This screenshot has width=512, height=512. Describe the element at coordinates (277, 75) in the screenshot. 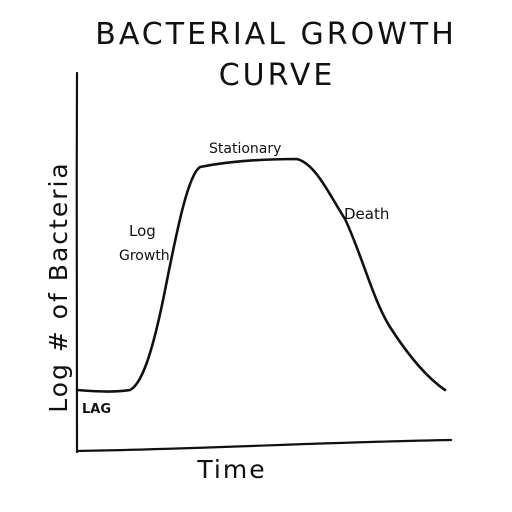

I see `diagram-title-line-2: CURVE` at that location.